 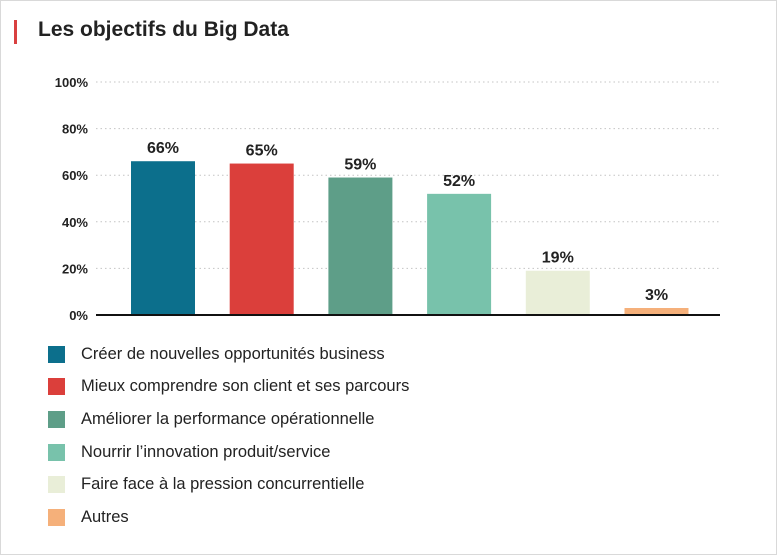 I want to click on y-tick-label: 20%, so click(x=75, y=268).